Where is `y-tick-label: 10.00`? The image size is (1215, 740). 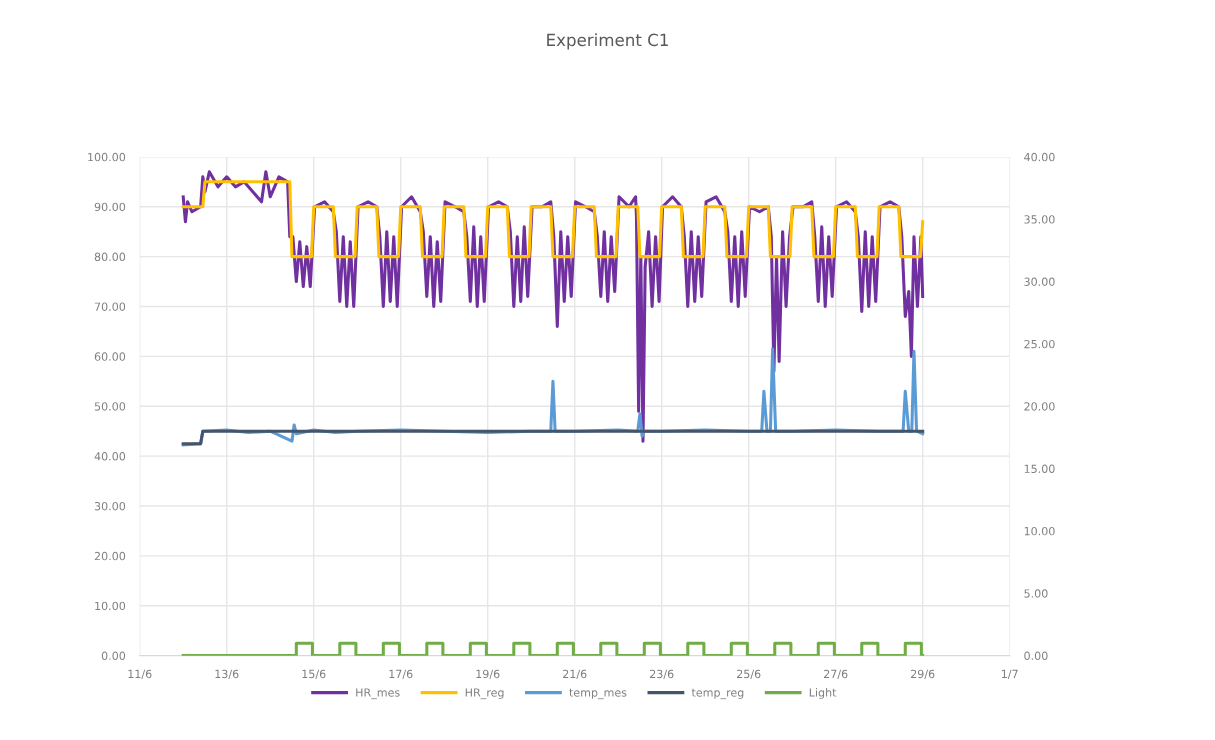 y-tick-label: 10.00 is located at coordinates (110, 606).